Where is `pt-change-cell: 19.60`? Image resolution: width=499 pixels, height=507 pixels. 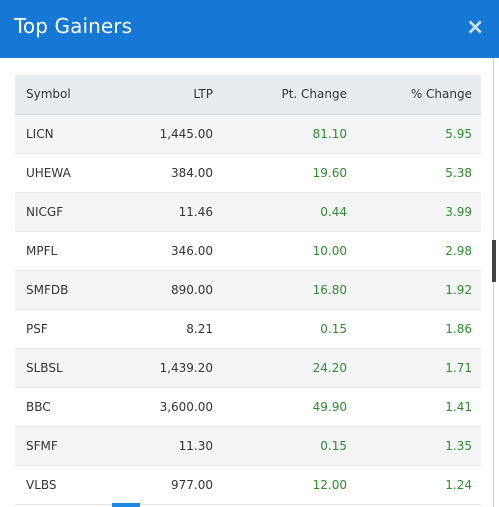
pt-change-cell: 19.60 is located at coordinates (329, 173).